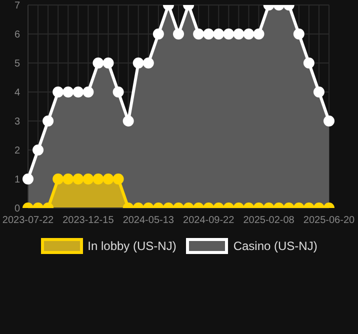 The height and width of the screenshot is (334, 358). I want to click on y-tick-label: 6, so click(17, 35).